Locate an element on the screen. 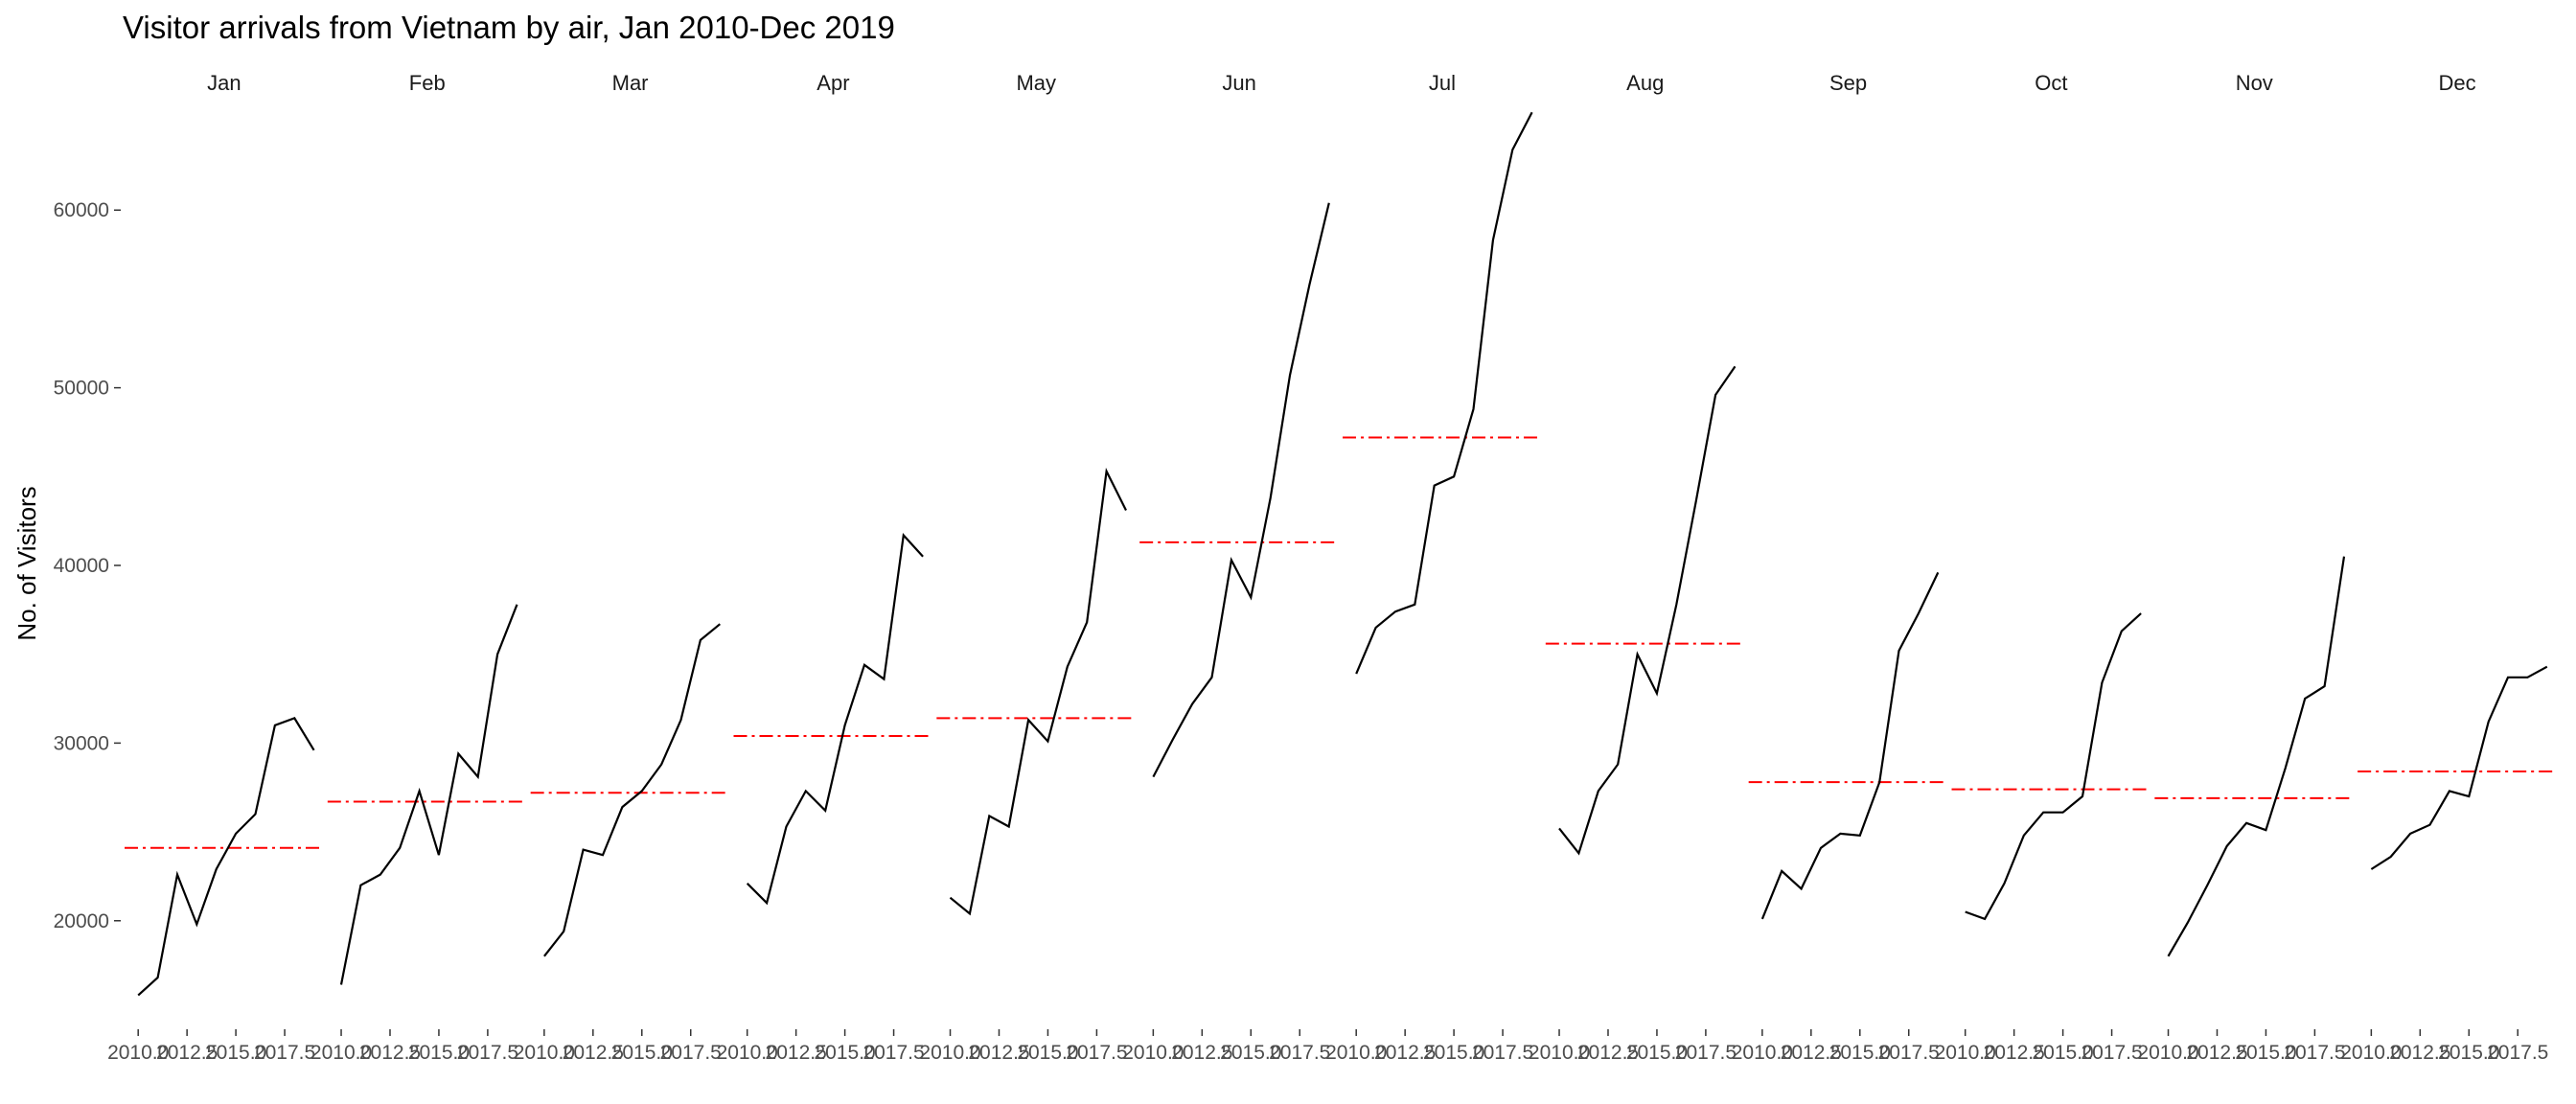  panel-strip-label: Dec is located at coordinates (2457, 83).